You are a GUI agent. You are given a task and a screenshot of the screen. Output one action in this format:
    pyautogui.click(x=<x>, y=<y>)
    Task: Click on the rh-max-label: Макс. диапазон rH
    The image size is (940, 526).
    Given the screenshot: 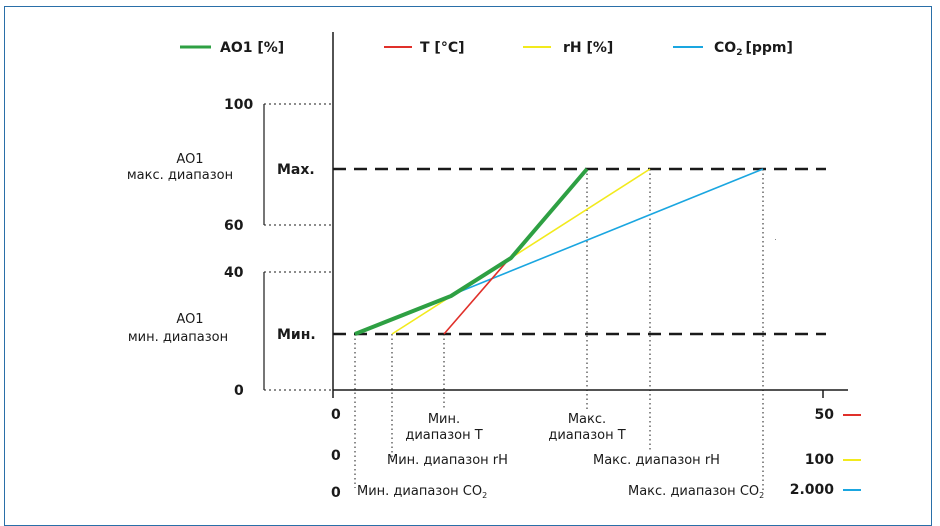 What is the action you would take?
    pyautogui.click(x=656, y=460)
    